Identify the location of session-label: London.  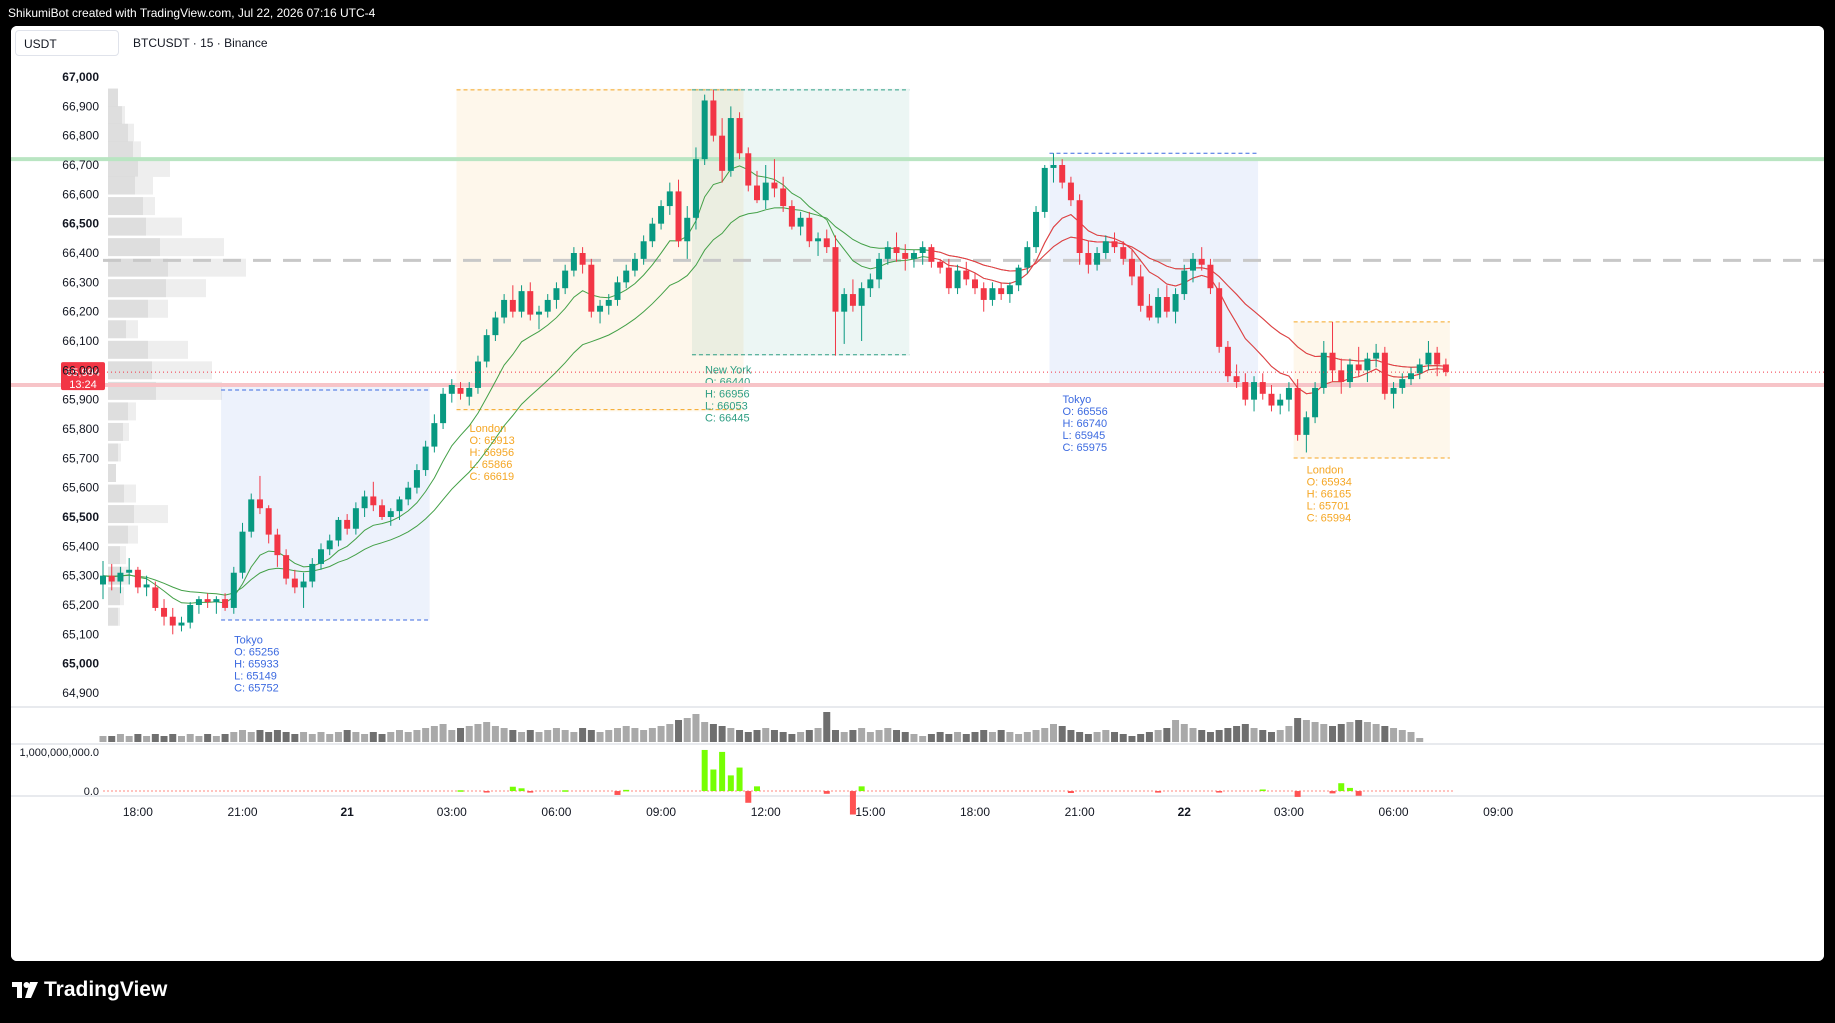
(1325, 470).